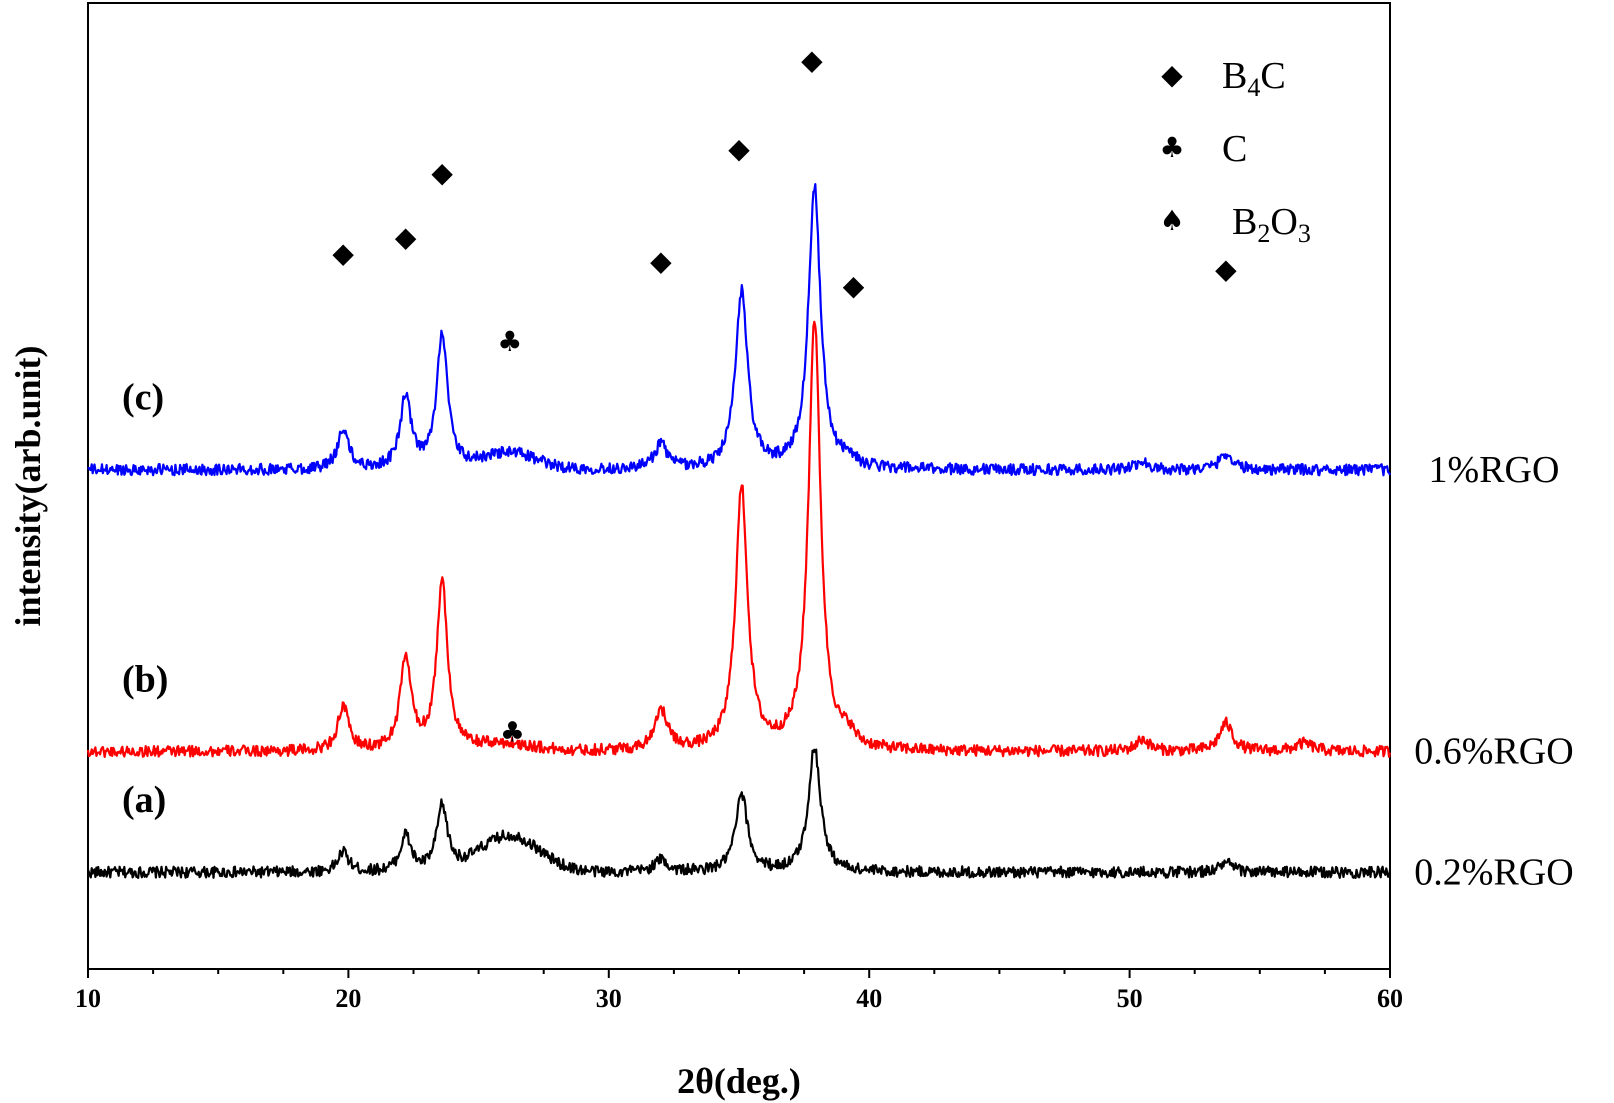 This screenshot has height=1103, width=1614. I want to click on sample-label: 0.2%RGO, so click(1493, 872).